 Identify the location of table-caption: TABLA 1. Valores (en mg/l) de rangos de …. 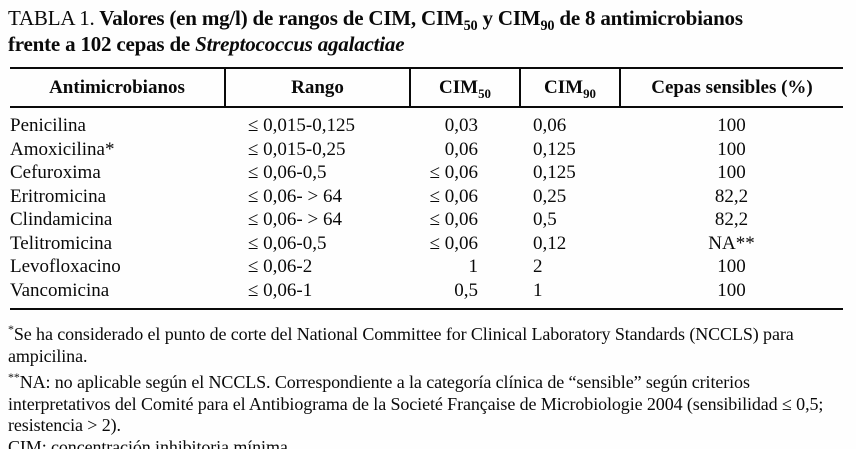
(428, 31).